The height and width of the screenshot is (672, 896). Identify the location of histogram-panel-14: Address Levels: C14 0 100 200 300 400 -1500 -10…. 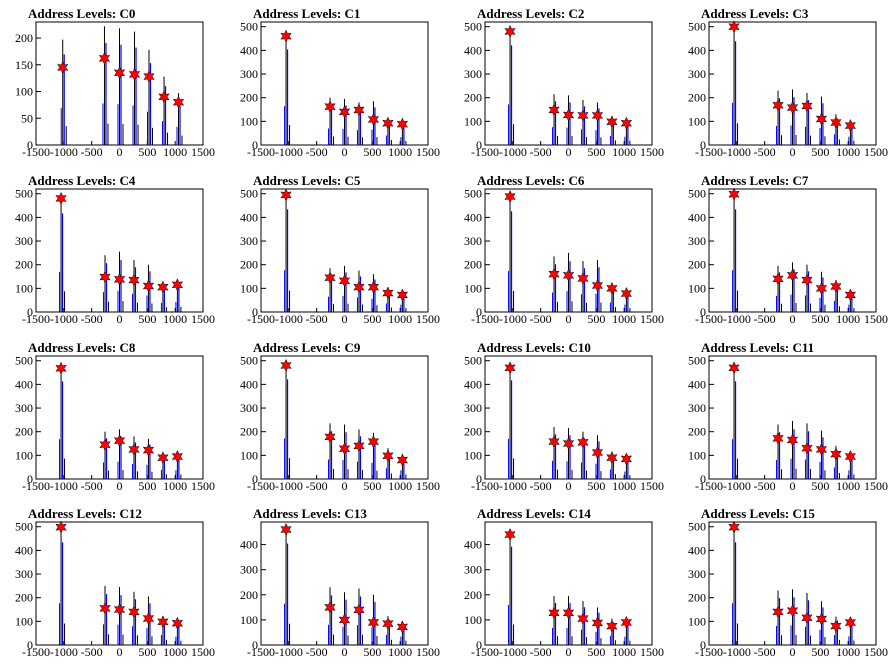
(564, 582).